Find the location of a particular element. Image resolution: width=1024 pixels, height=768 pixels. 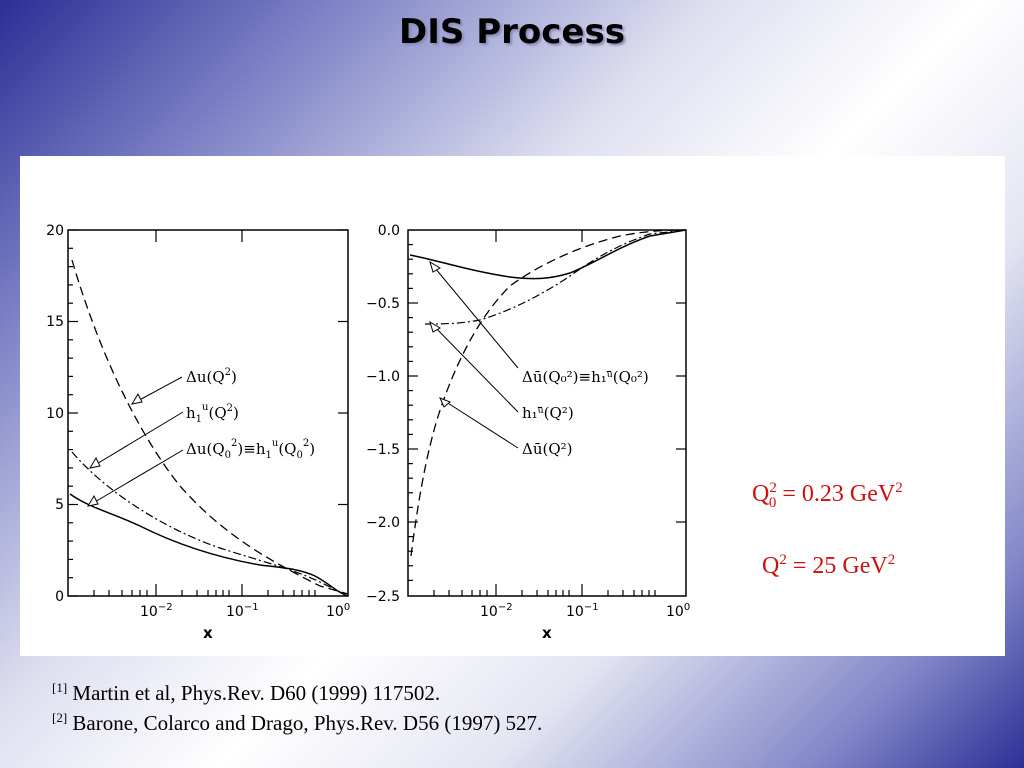

right-ytick-2.5: −2.5 is located at coordinates (383, 597).